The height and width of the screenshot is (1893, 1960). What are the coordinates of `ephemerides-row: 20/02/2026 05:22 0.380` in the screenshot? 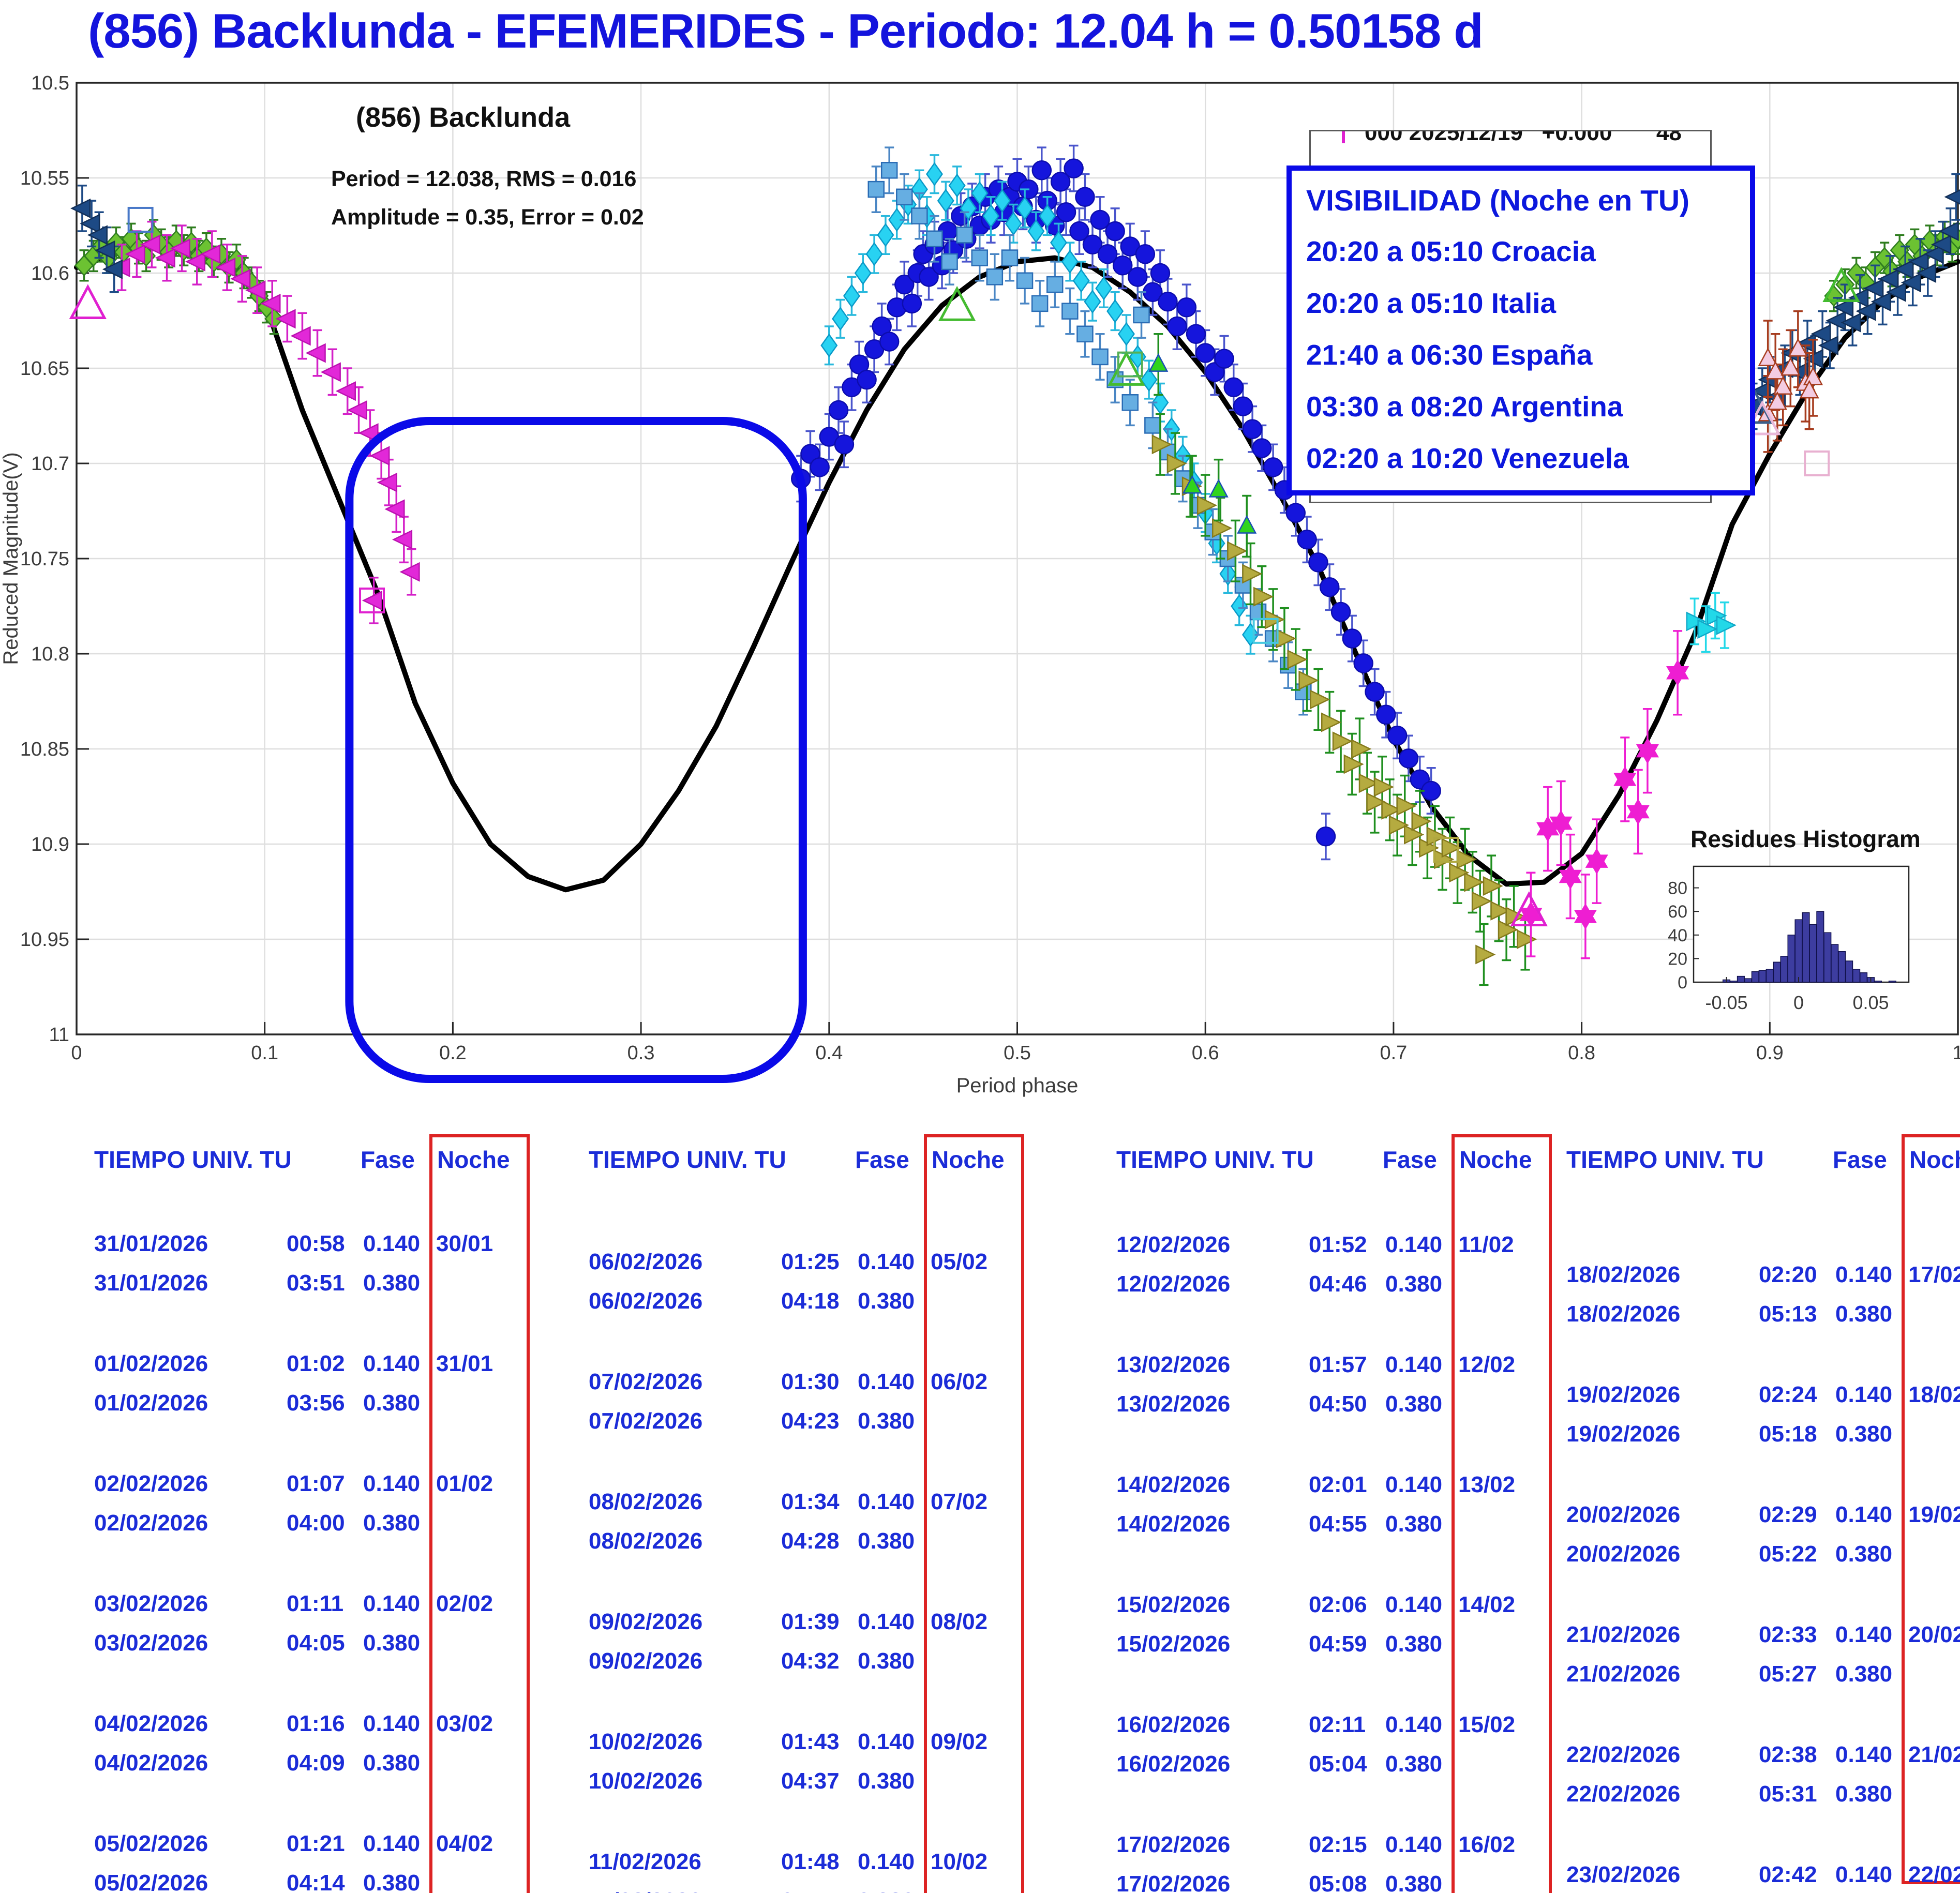 It's located at (1763, 1554).